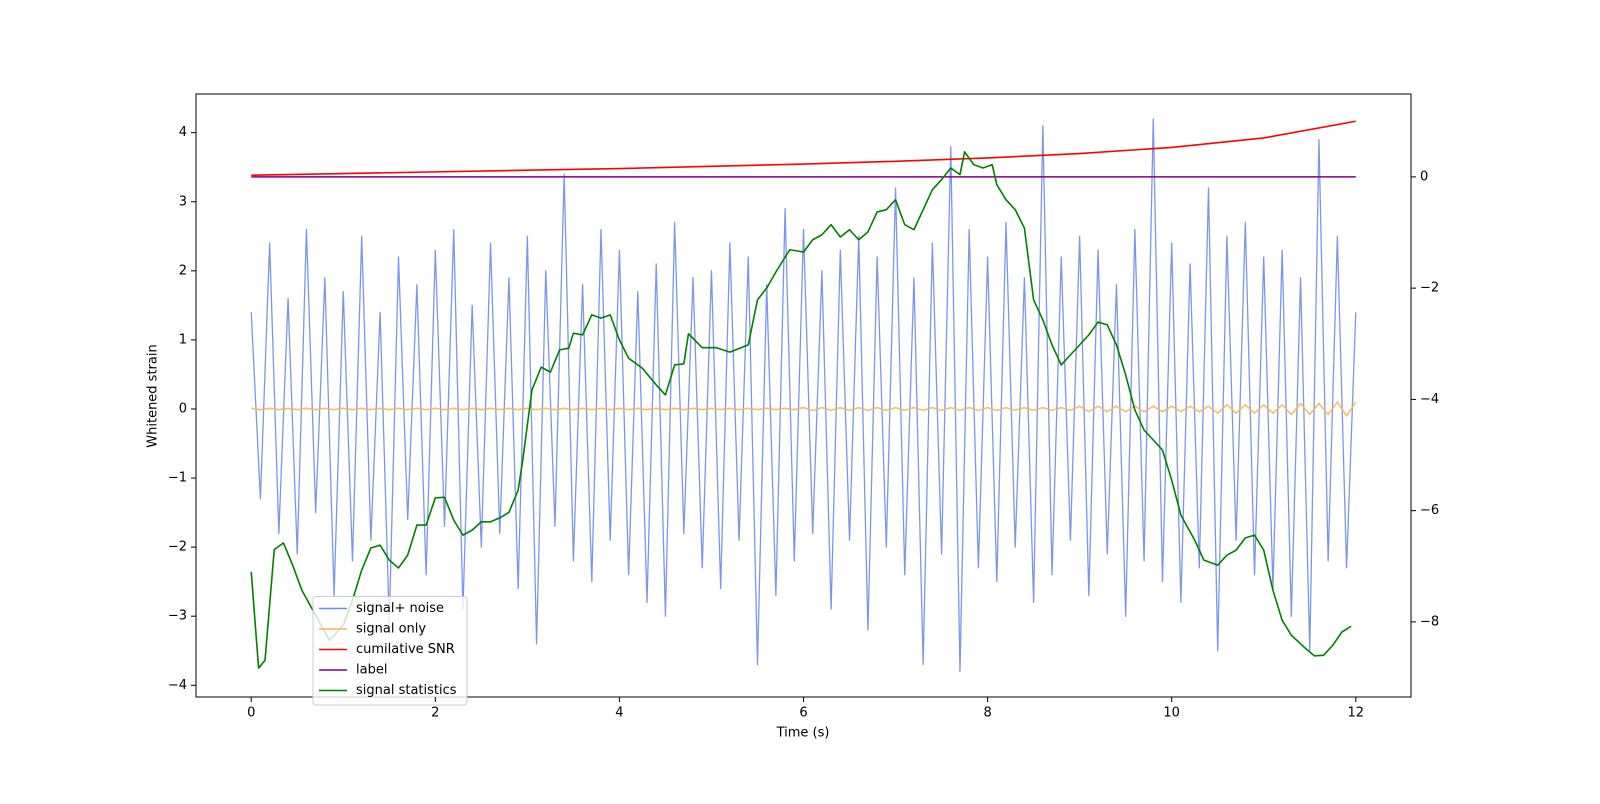 Image resolution: width=1600 pixels, height=804 pixels. Describe the element at coordinates (803, 713) in the screenshot. I see `x-tick-label: 6` at that location.